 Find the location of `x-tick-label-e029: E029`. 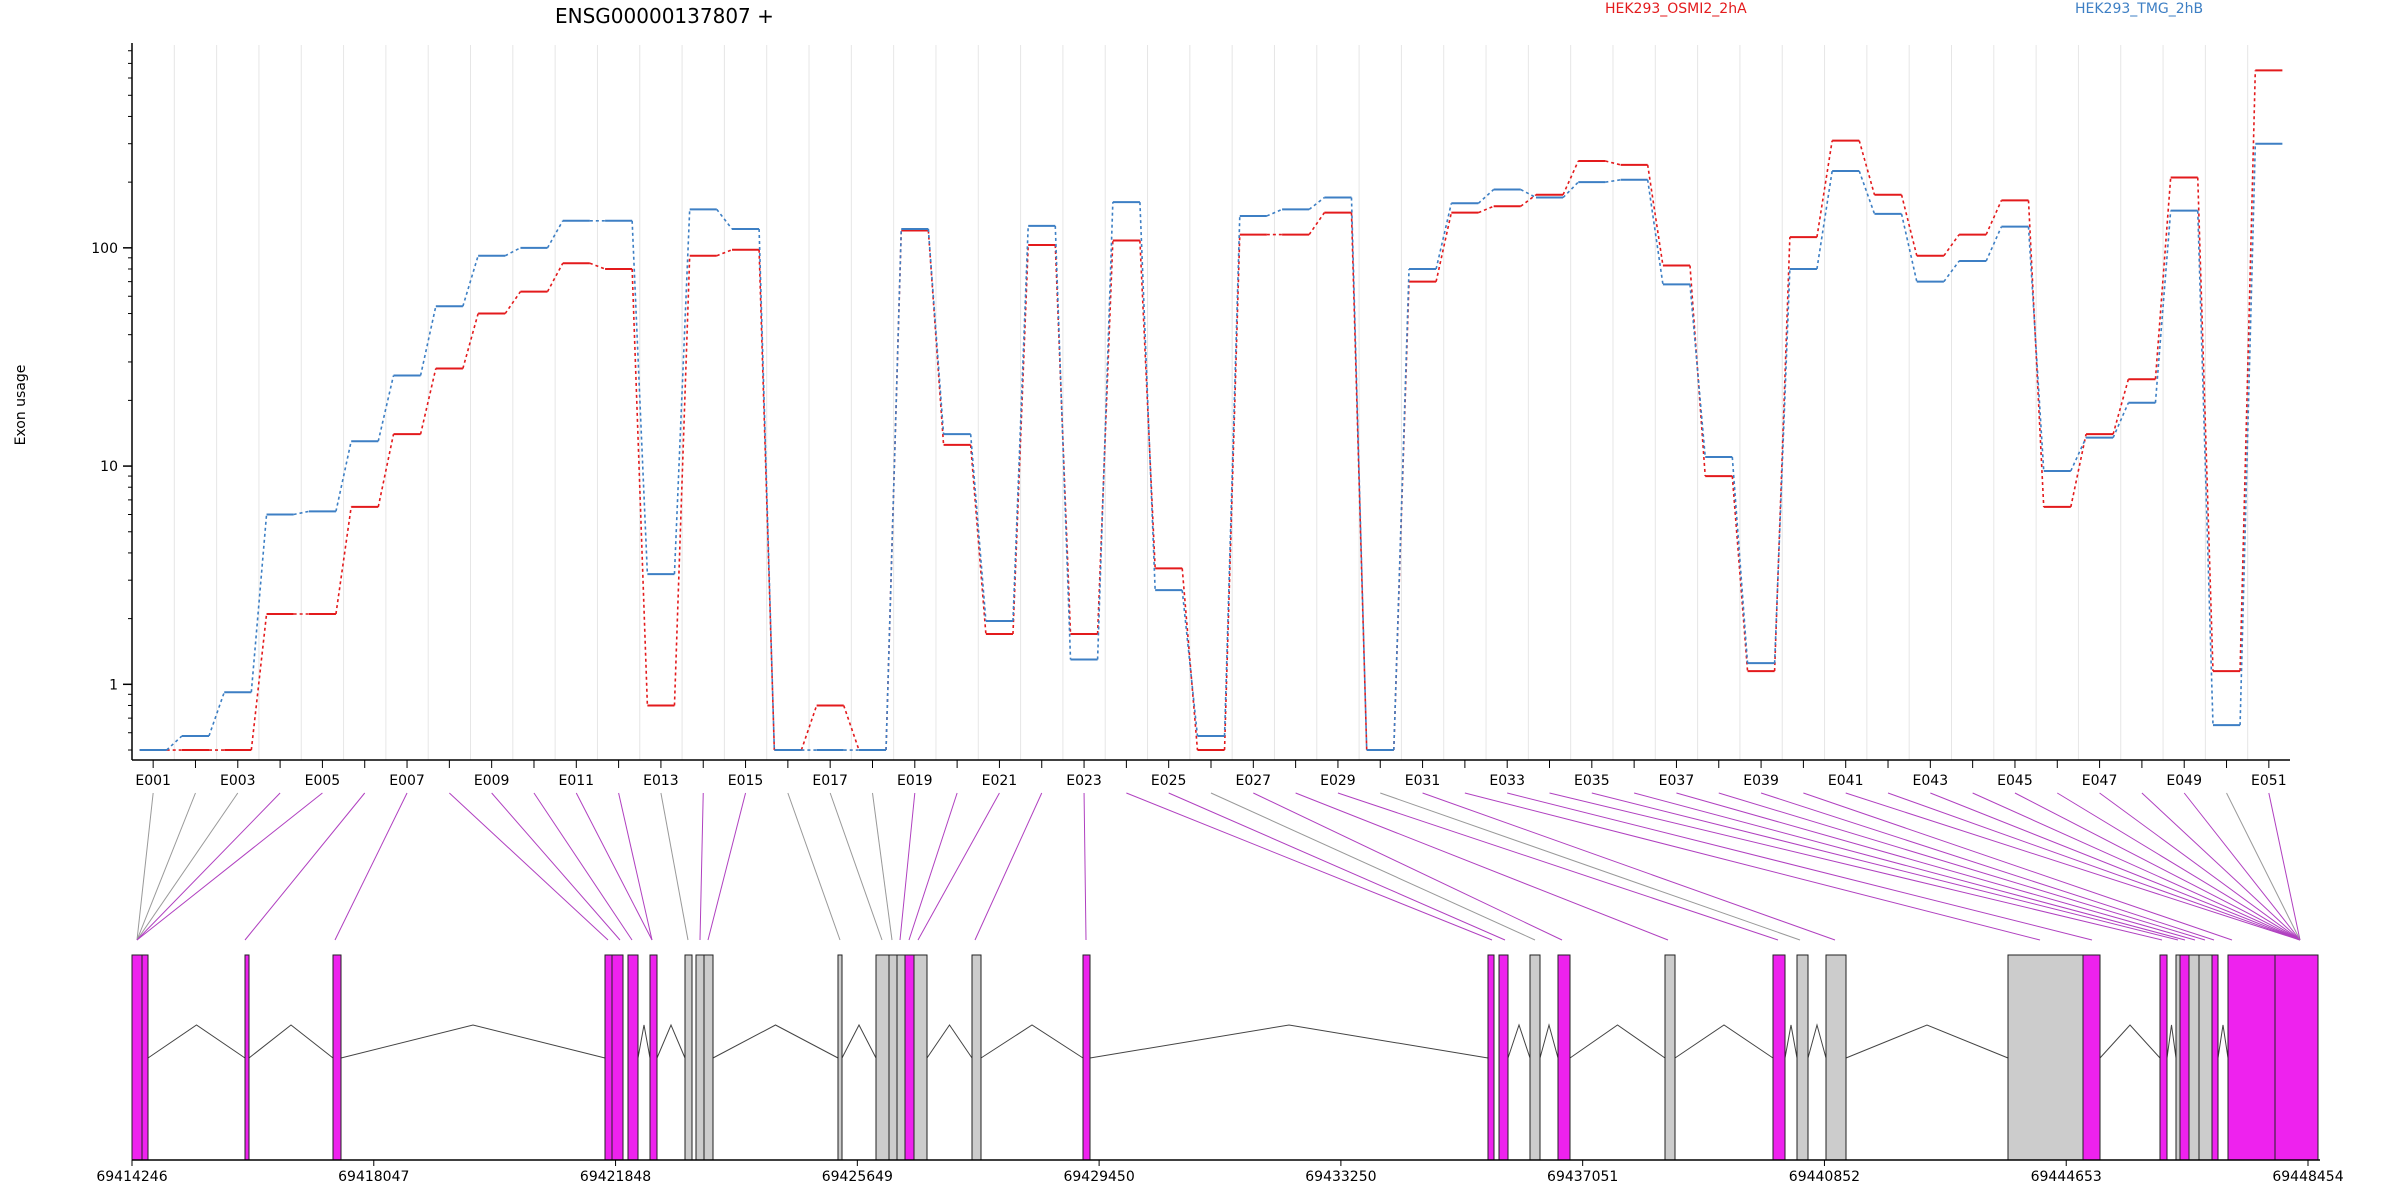

x-tick-label-e029: E029 is located at coordinates (1338, 781).